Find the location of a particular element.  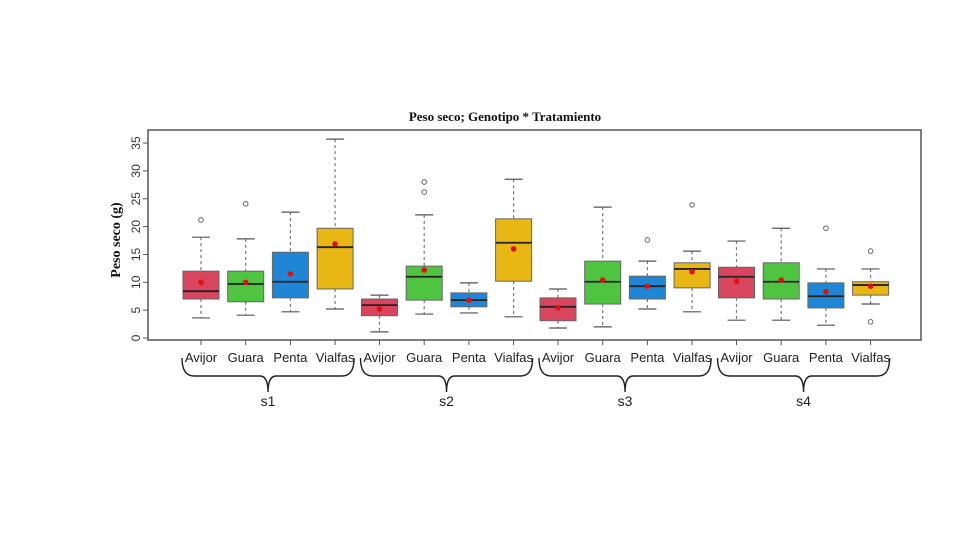

y-tick-label: 35 is located at coordinates (136, 143).